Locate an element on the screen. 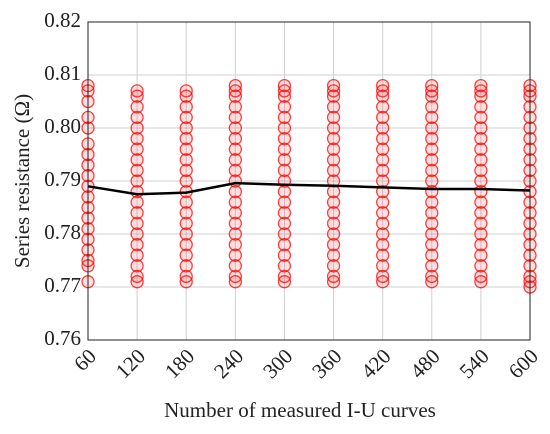  x-tick-label: 240 is located at coordinates (228, 363).